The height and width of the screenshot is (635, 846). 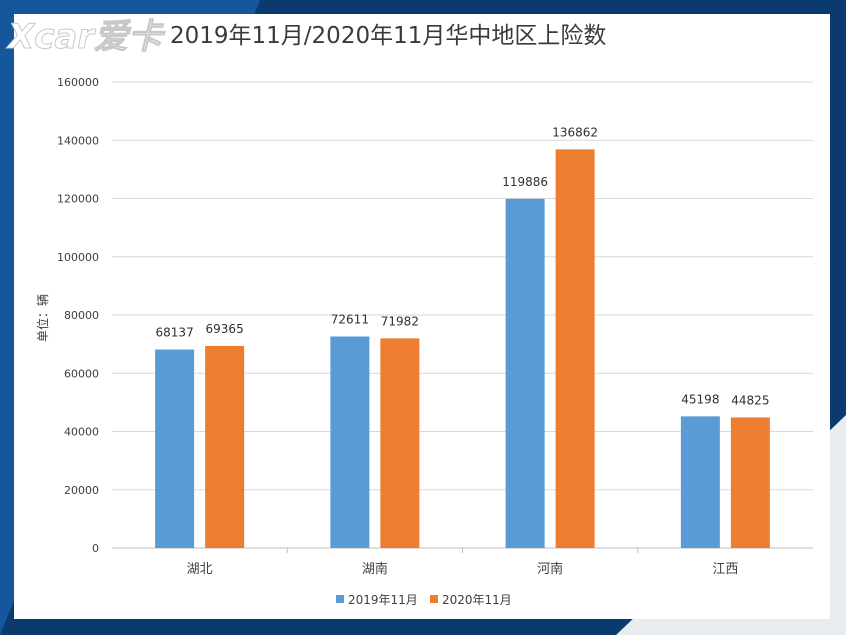 What do you see at coordinates (750, 400) in the screenshot?
I see `data-label: 44825` at bounding box center [750, 400].